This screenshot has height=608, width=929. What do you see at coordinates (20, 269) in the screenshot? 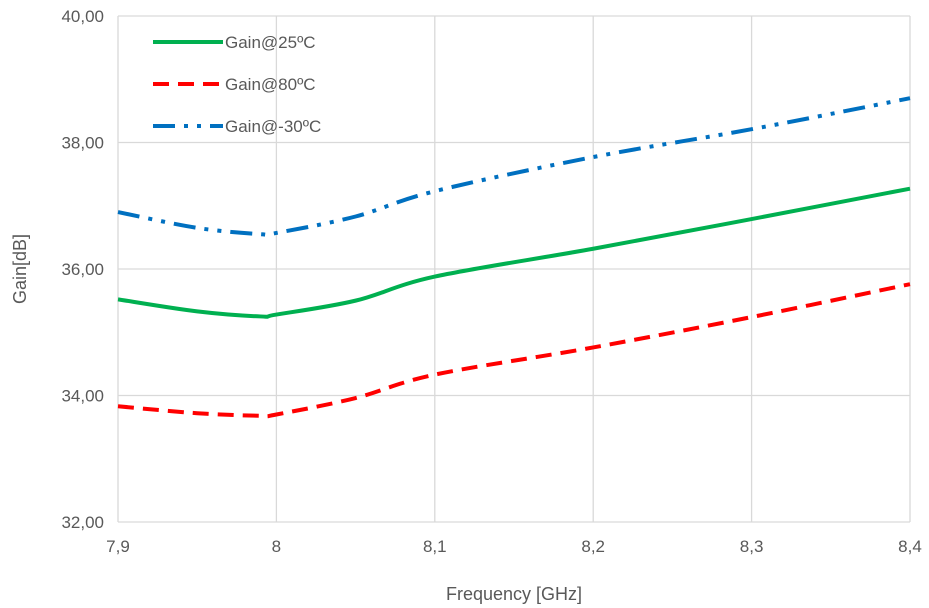
I see `y-axis-title: Gain[dB]` at bounding box center [20, 269].